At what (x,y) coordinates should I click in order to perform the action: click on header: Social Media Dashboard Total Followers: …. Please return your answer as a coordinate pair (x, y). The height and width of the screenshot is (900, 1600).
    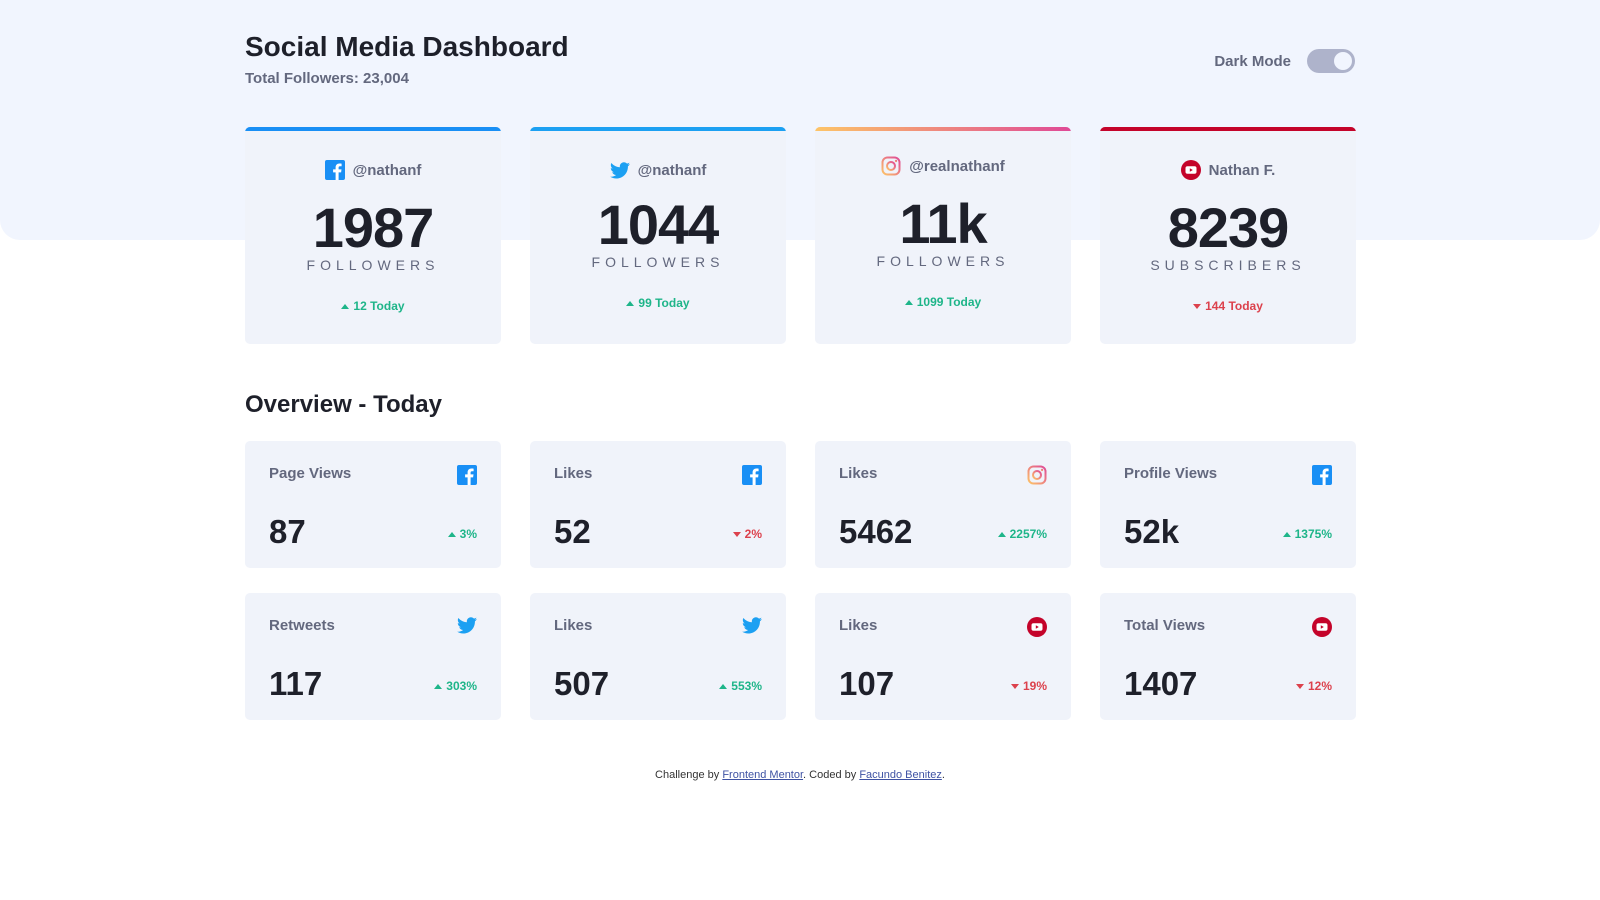
    Looking at the image, I should click on (800, 61).